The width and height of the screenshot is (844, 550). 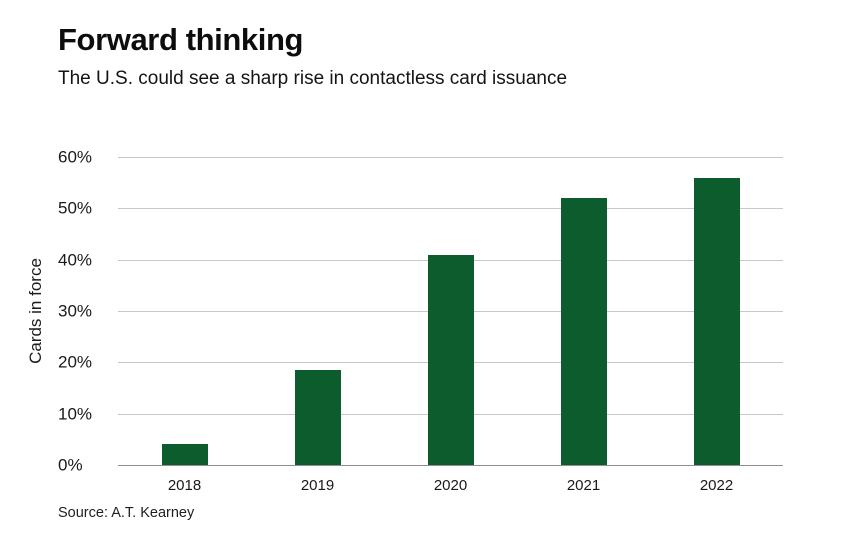 What do you see at coordinates (583, 485) in the screenshot?
I see `x-tick-label-2021: 2021` at bounding box center [583, 485].